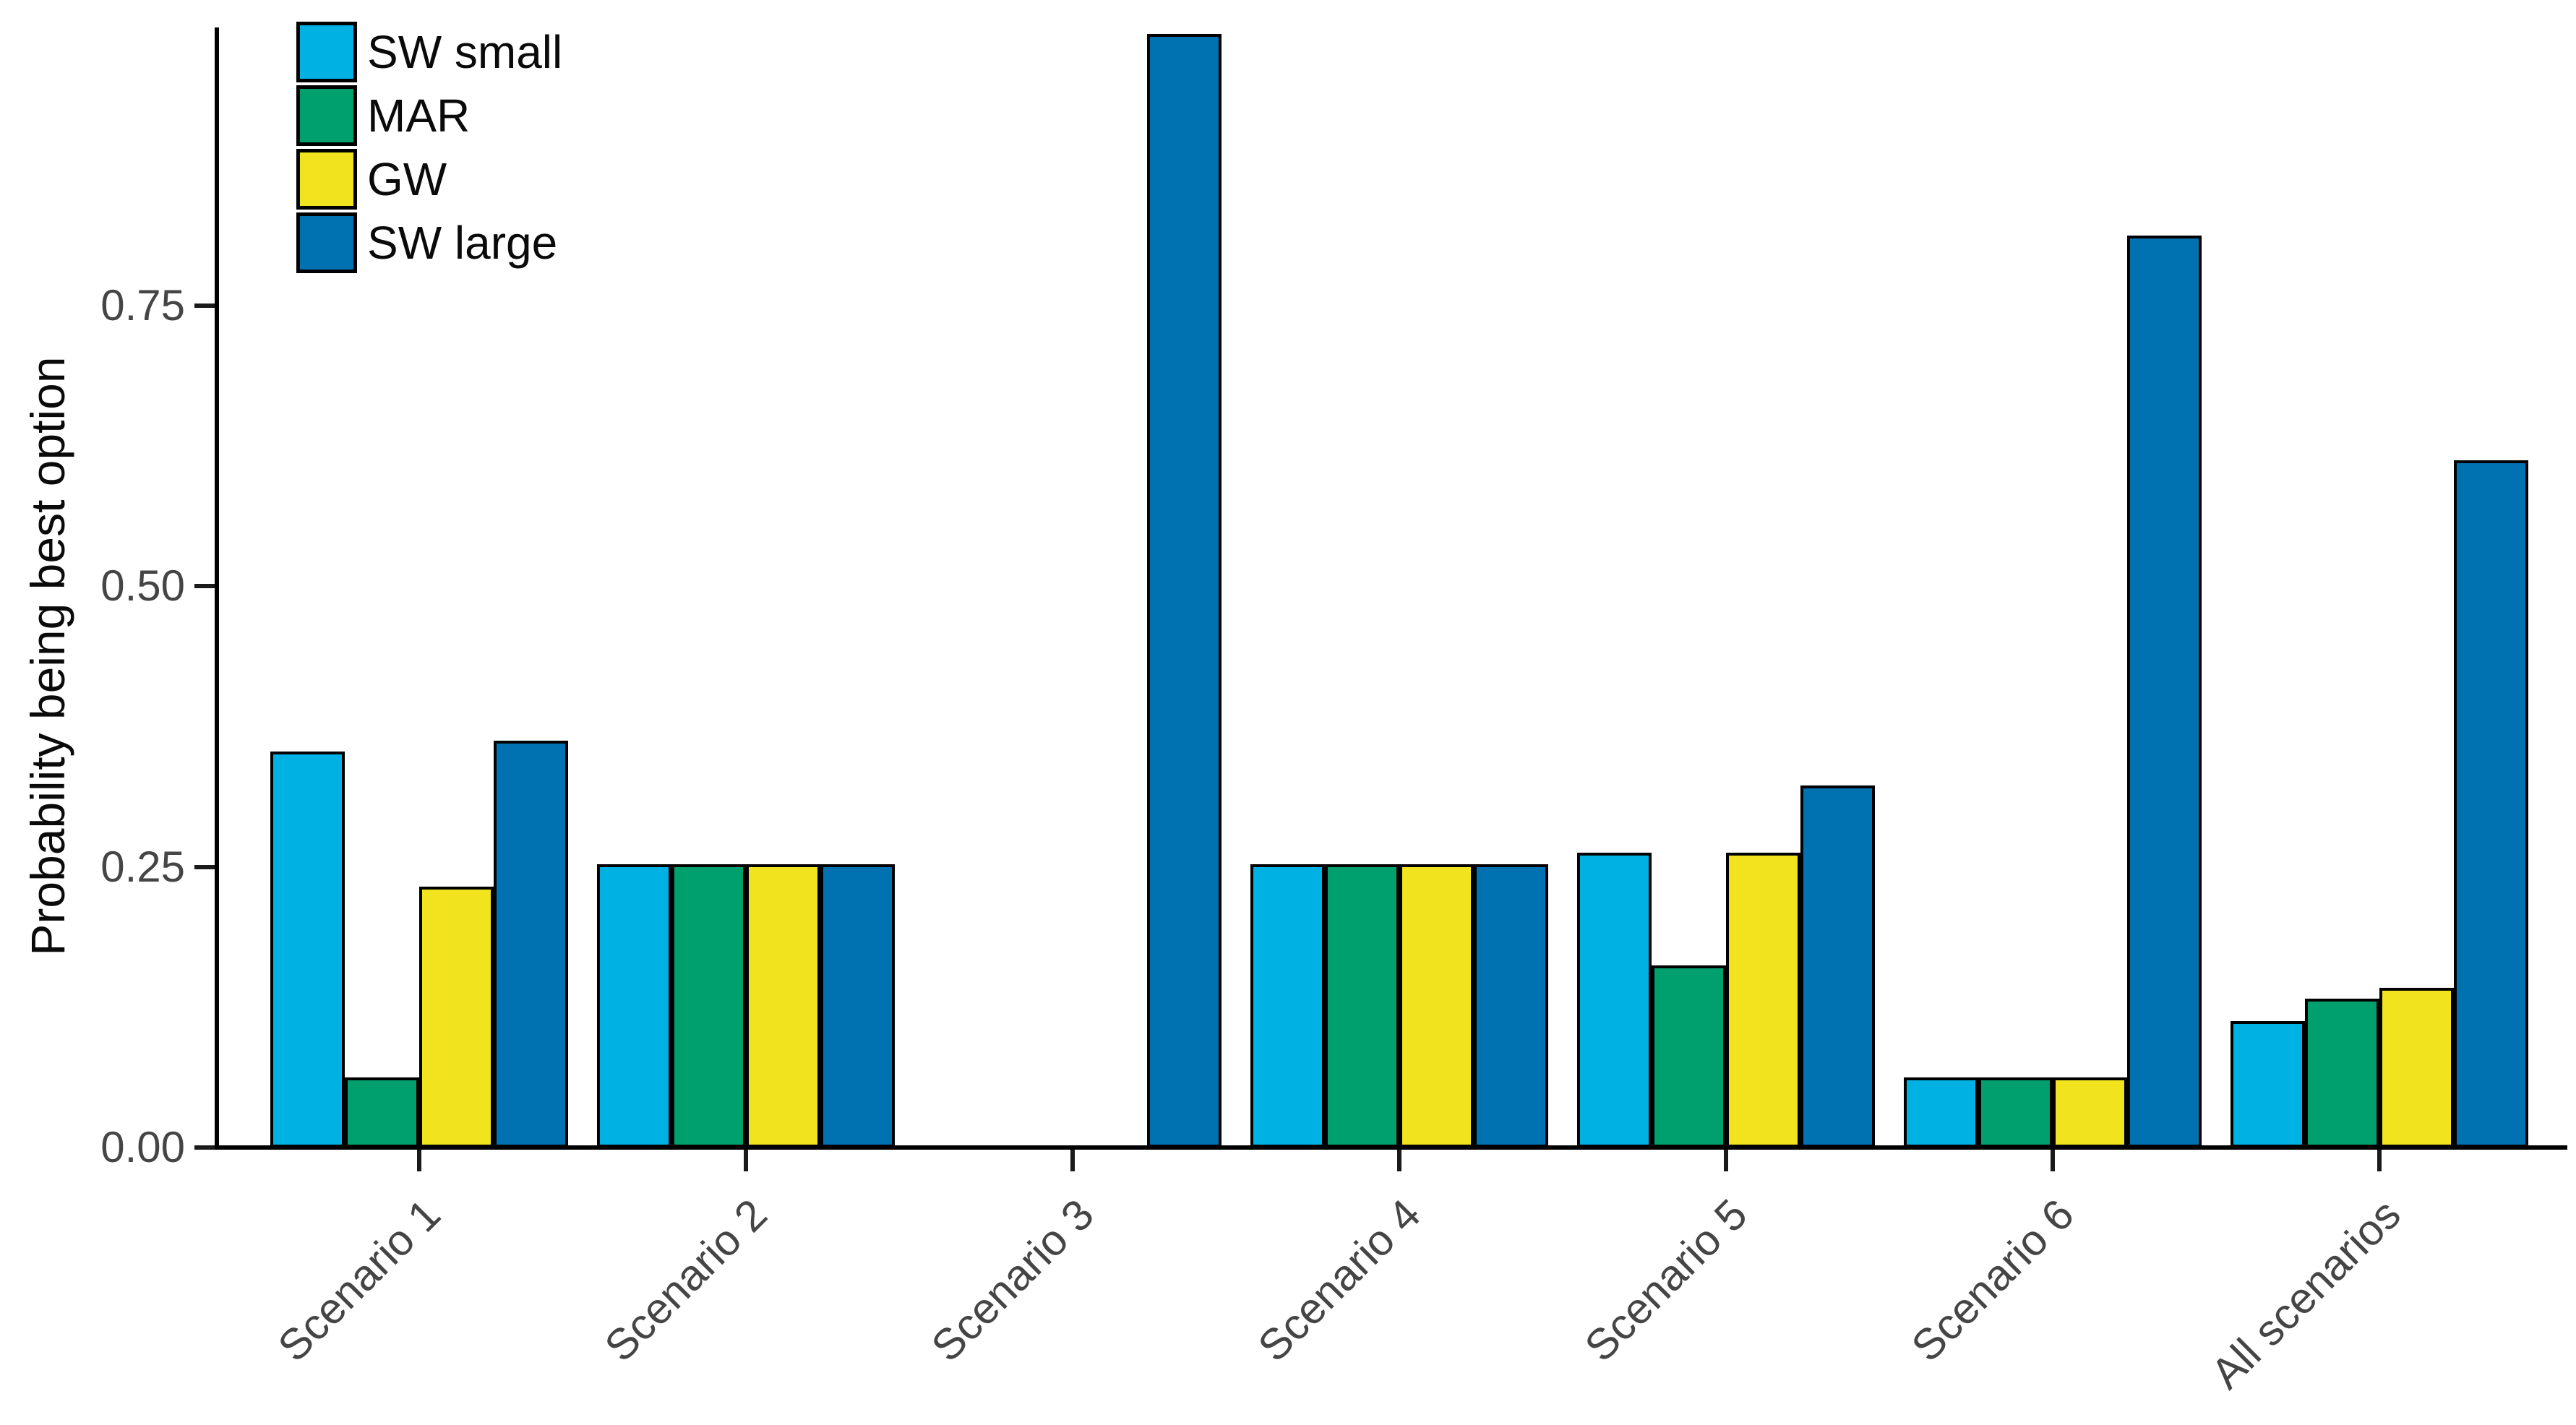  Describe the element at coordinates (685, 1280) in the screenshot. I see `x-tick-label: Scenario 2` at that location.